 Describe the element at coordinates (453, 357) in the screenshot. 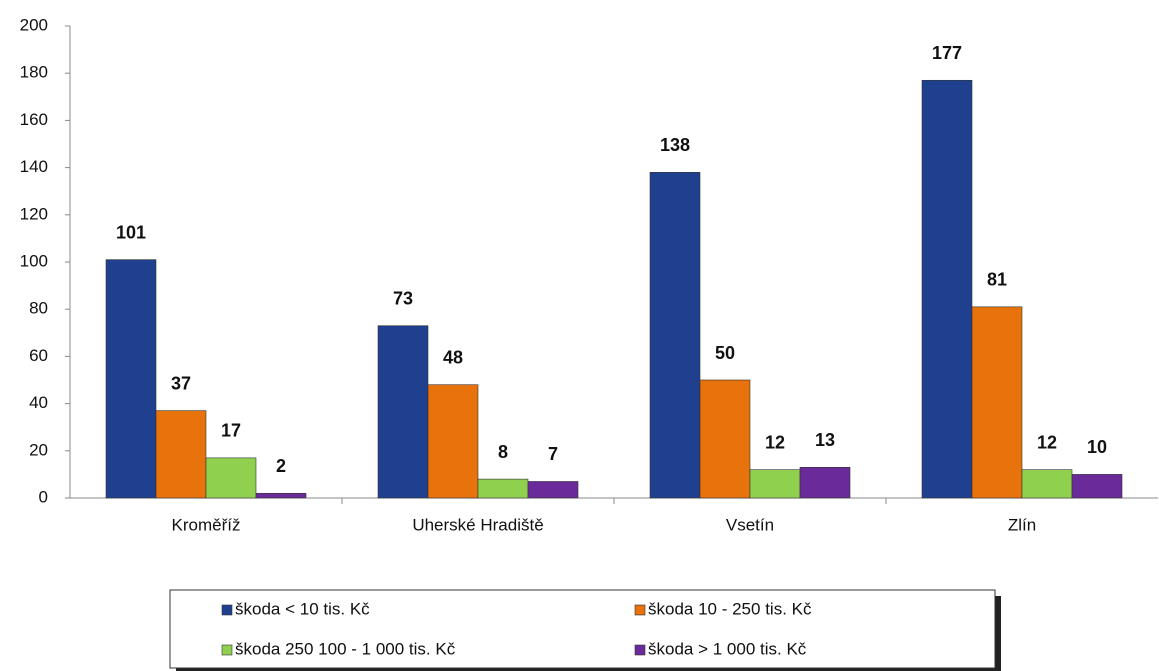

I see `value-label: 48` at that location.